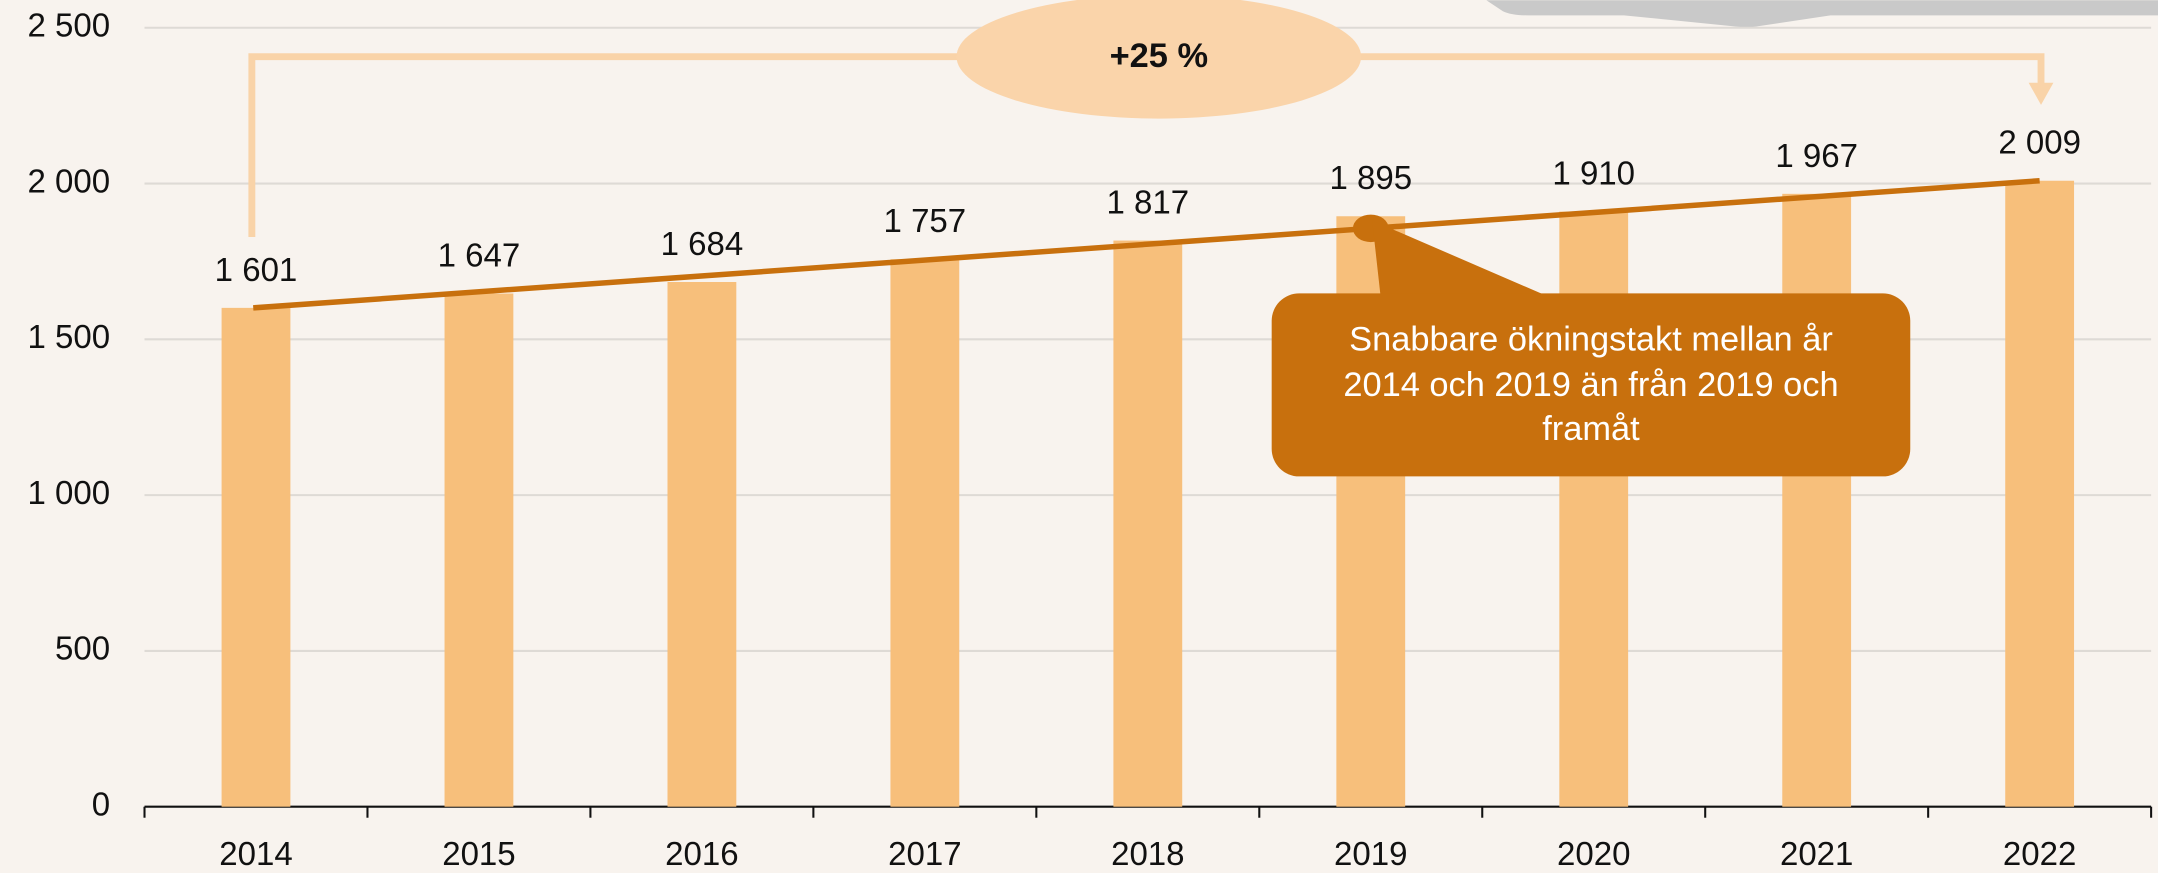 The height and width of the screenshot is (873, 2158). Describe the element at coordinates (1591, 429) in the screenshot. I see `callout-text: framåt` at that location.